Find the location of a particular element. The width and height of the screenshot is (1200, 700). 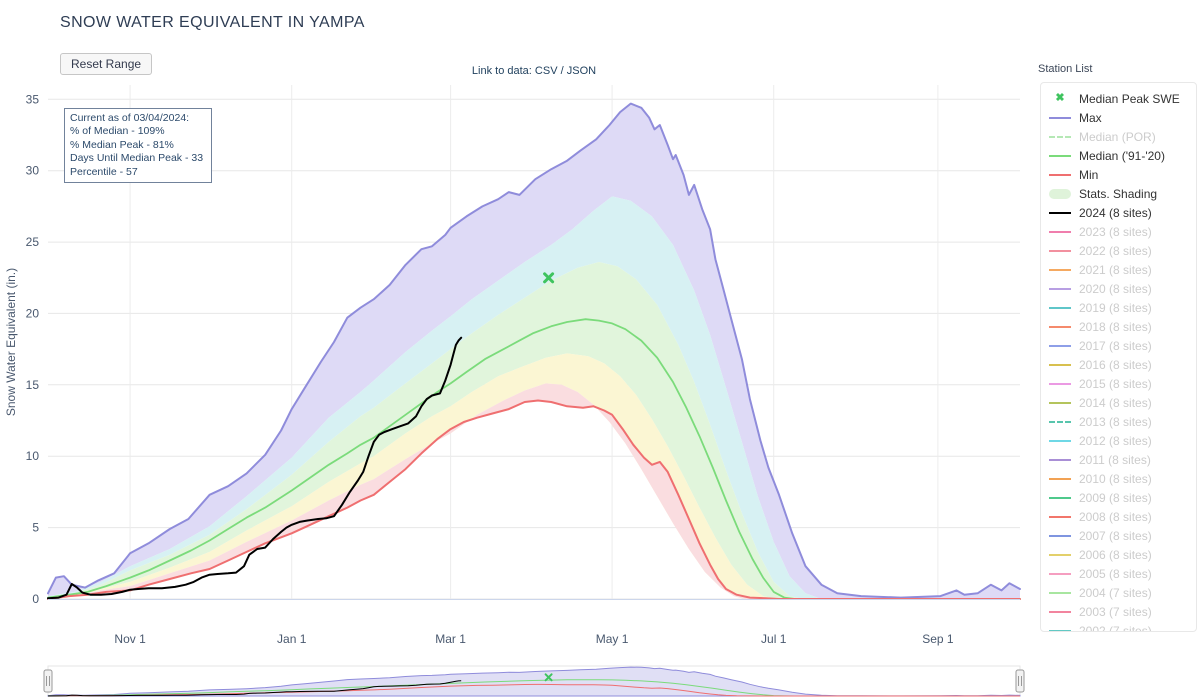

legend-item-2006-8-sites: 2006 (8 sites) is located at coordinates (1118, 554).